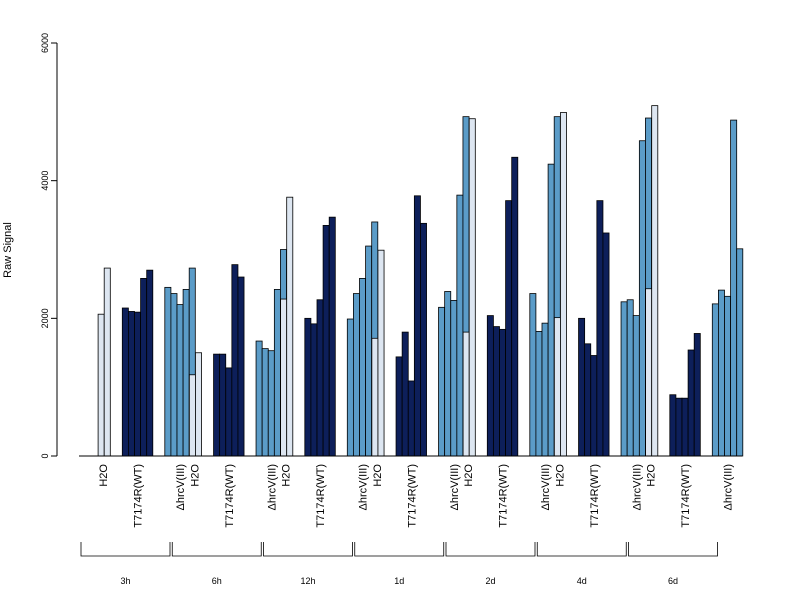 This screenshot has height=600, width=800. What do you see at coordinates (399, 564) in the screenshot?
I see `group-brackets: 3h 6h 12h 1d 2d 4d 6d` at bounding box center [399, 564].